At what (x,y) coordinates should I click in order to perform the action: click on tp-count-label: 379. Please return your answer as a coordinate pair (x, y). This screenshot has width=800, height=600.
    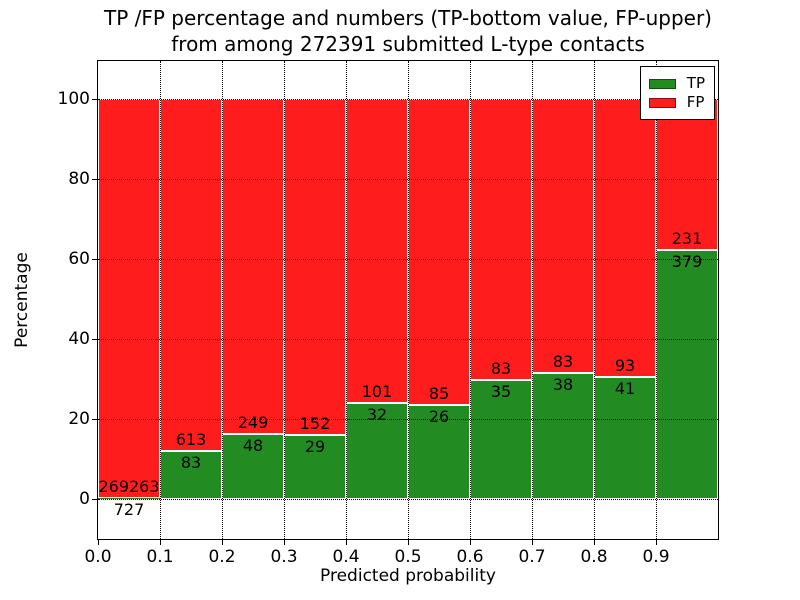
    Looking at the image, I should click on (687, 262).